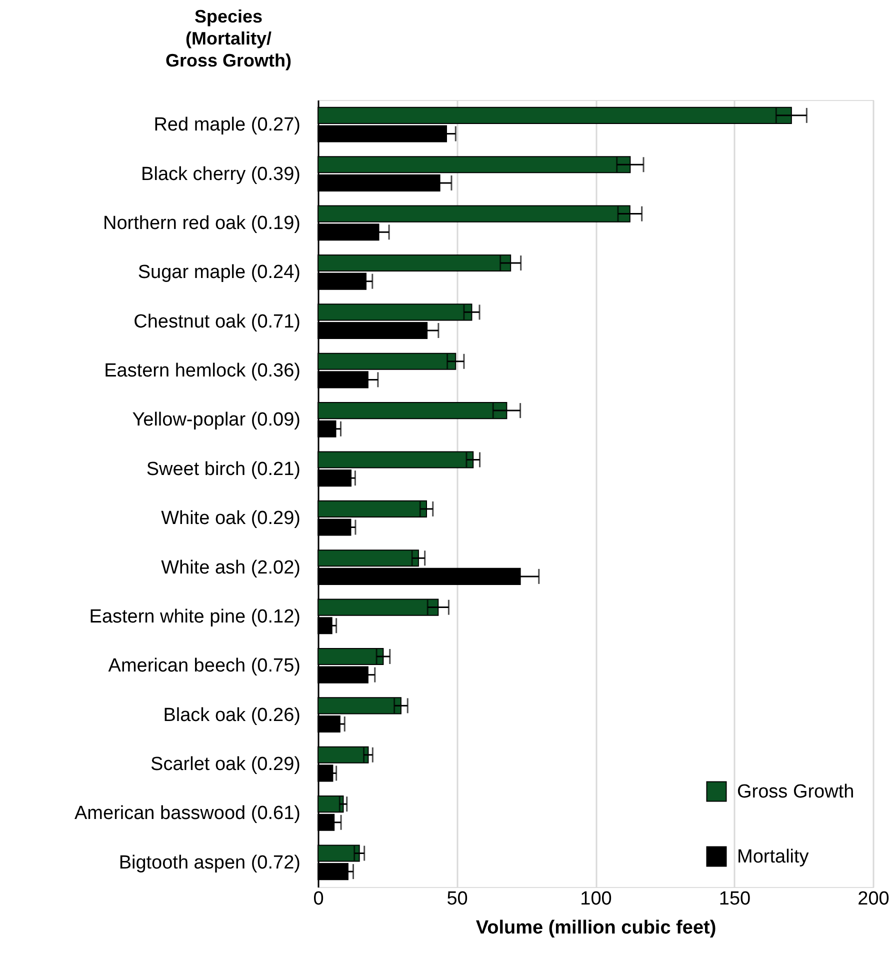 Image resolution: width=896 pixels, height=973 pixels. I want to click on x-tick-label: 200, so click(874, 899).